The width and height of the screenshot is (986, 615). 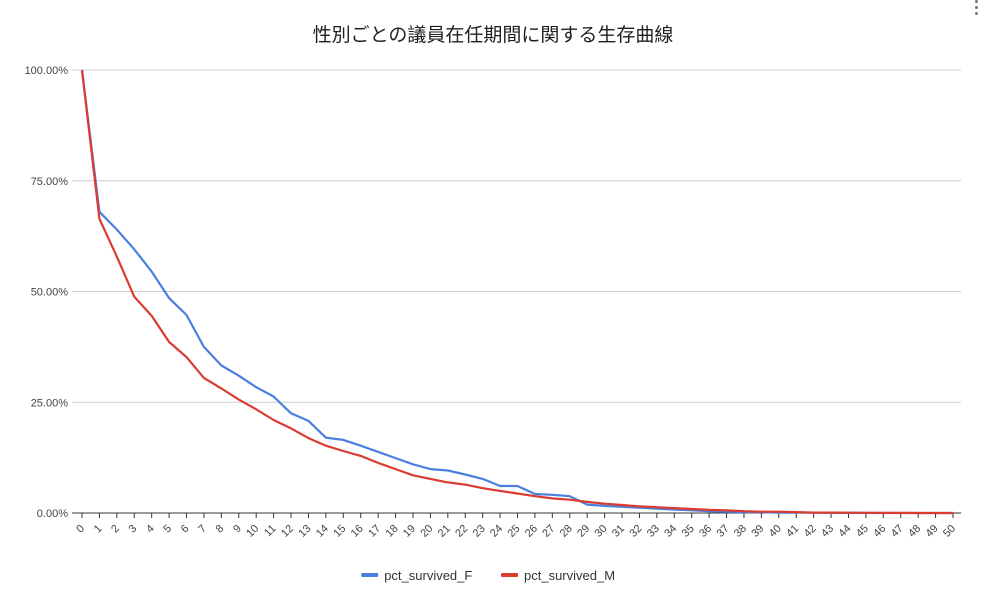 I want to click on x-tick-label: 2, so click(x=115, y=529).